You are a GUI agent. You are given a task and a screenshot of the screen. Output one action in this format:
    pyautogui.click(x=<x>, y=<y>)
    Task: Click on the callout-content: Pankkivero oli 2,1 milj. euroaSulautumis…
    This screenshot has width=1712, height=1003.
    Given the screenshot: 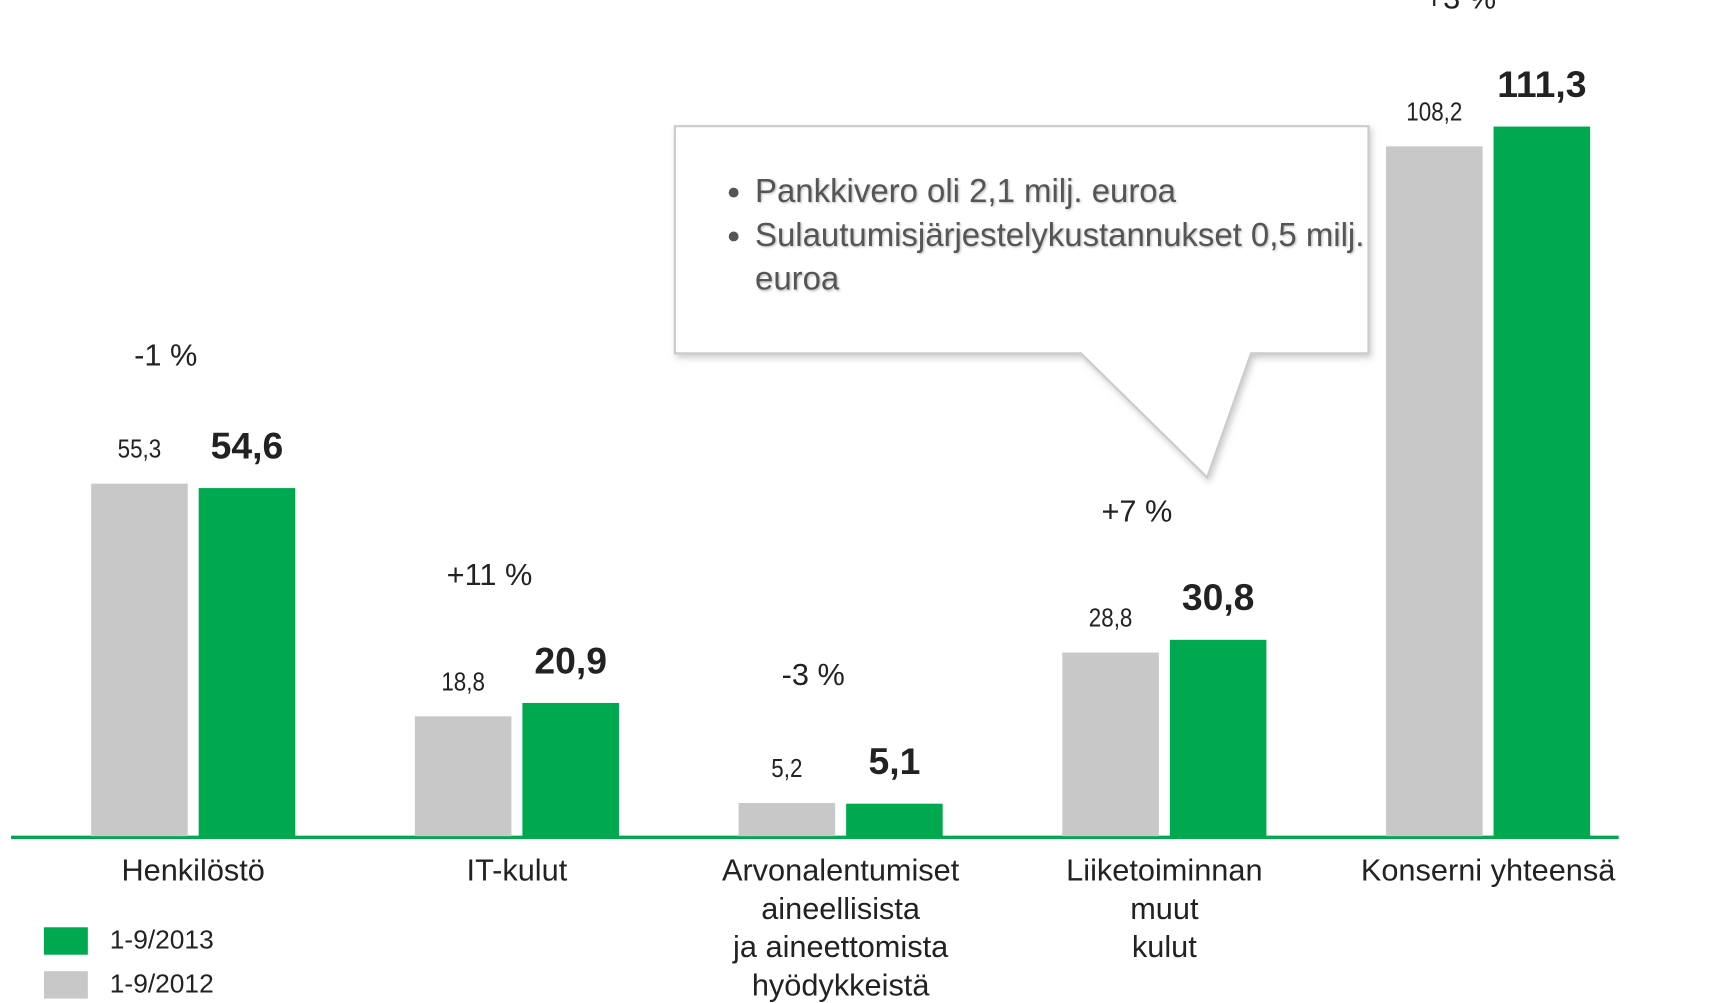 What is the action you would take?
    pyautogui.click(x=1022, y=236)
    